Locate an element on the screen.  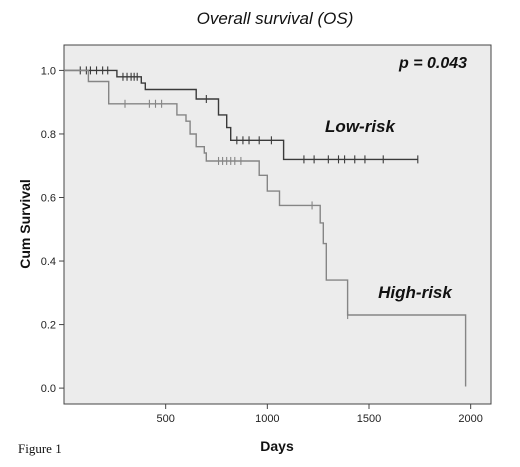
x-tick-label: 2000 is located at coordinates (470, 419).